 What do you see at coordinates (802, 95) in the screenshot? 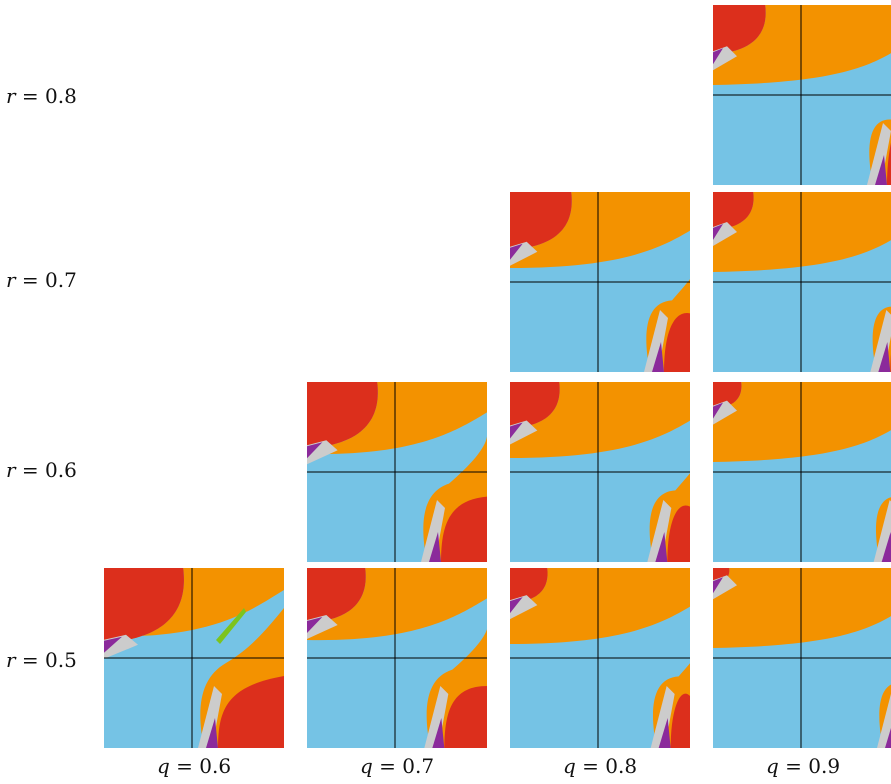
I see `panel-q0.9-r0.8` at bounding box center [802, 95].